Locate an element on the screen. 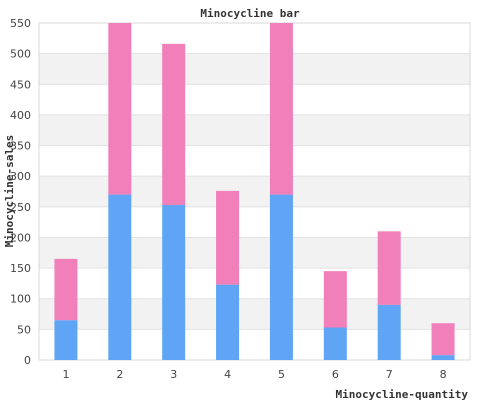 The image size is (500, 400). y-tick-label: 350 is located at coordinates (20, 146).